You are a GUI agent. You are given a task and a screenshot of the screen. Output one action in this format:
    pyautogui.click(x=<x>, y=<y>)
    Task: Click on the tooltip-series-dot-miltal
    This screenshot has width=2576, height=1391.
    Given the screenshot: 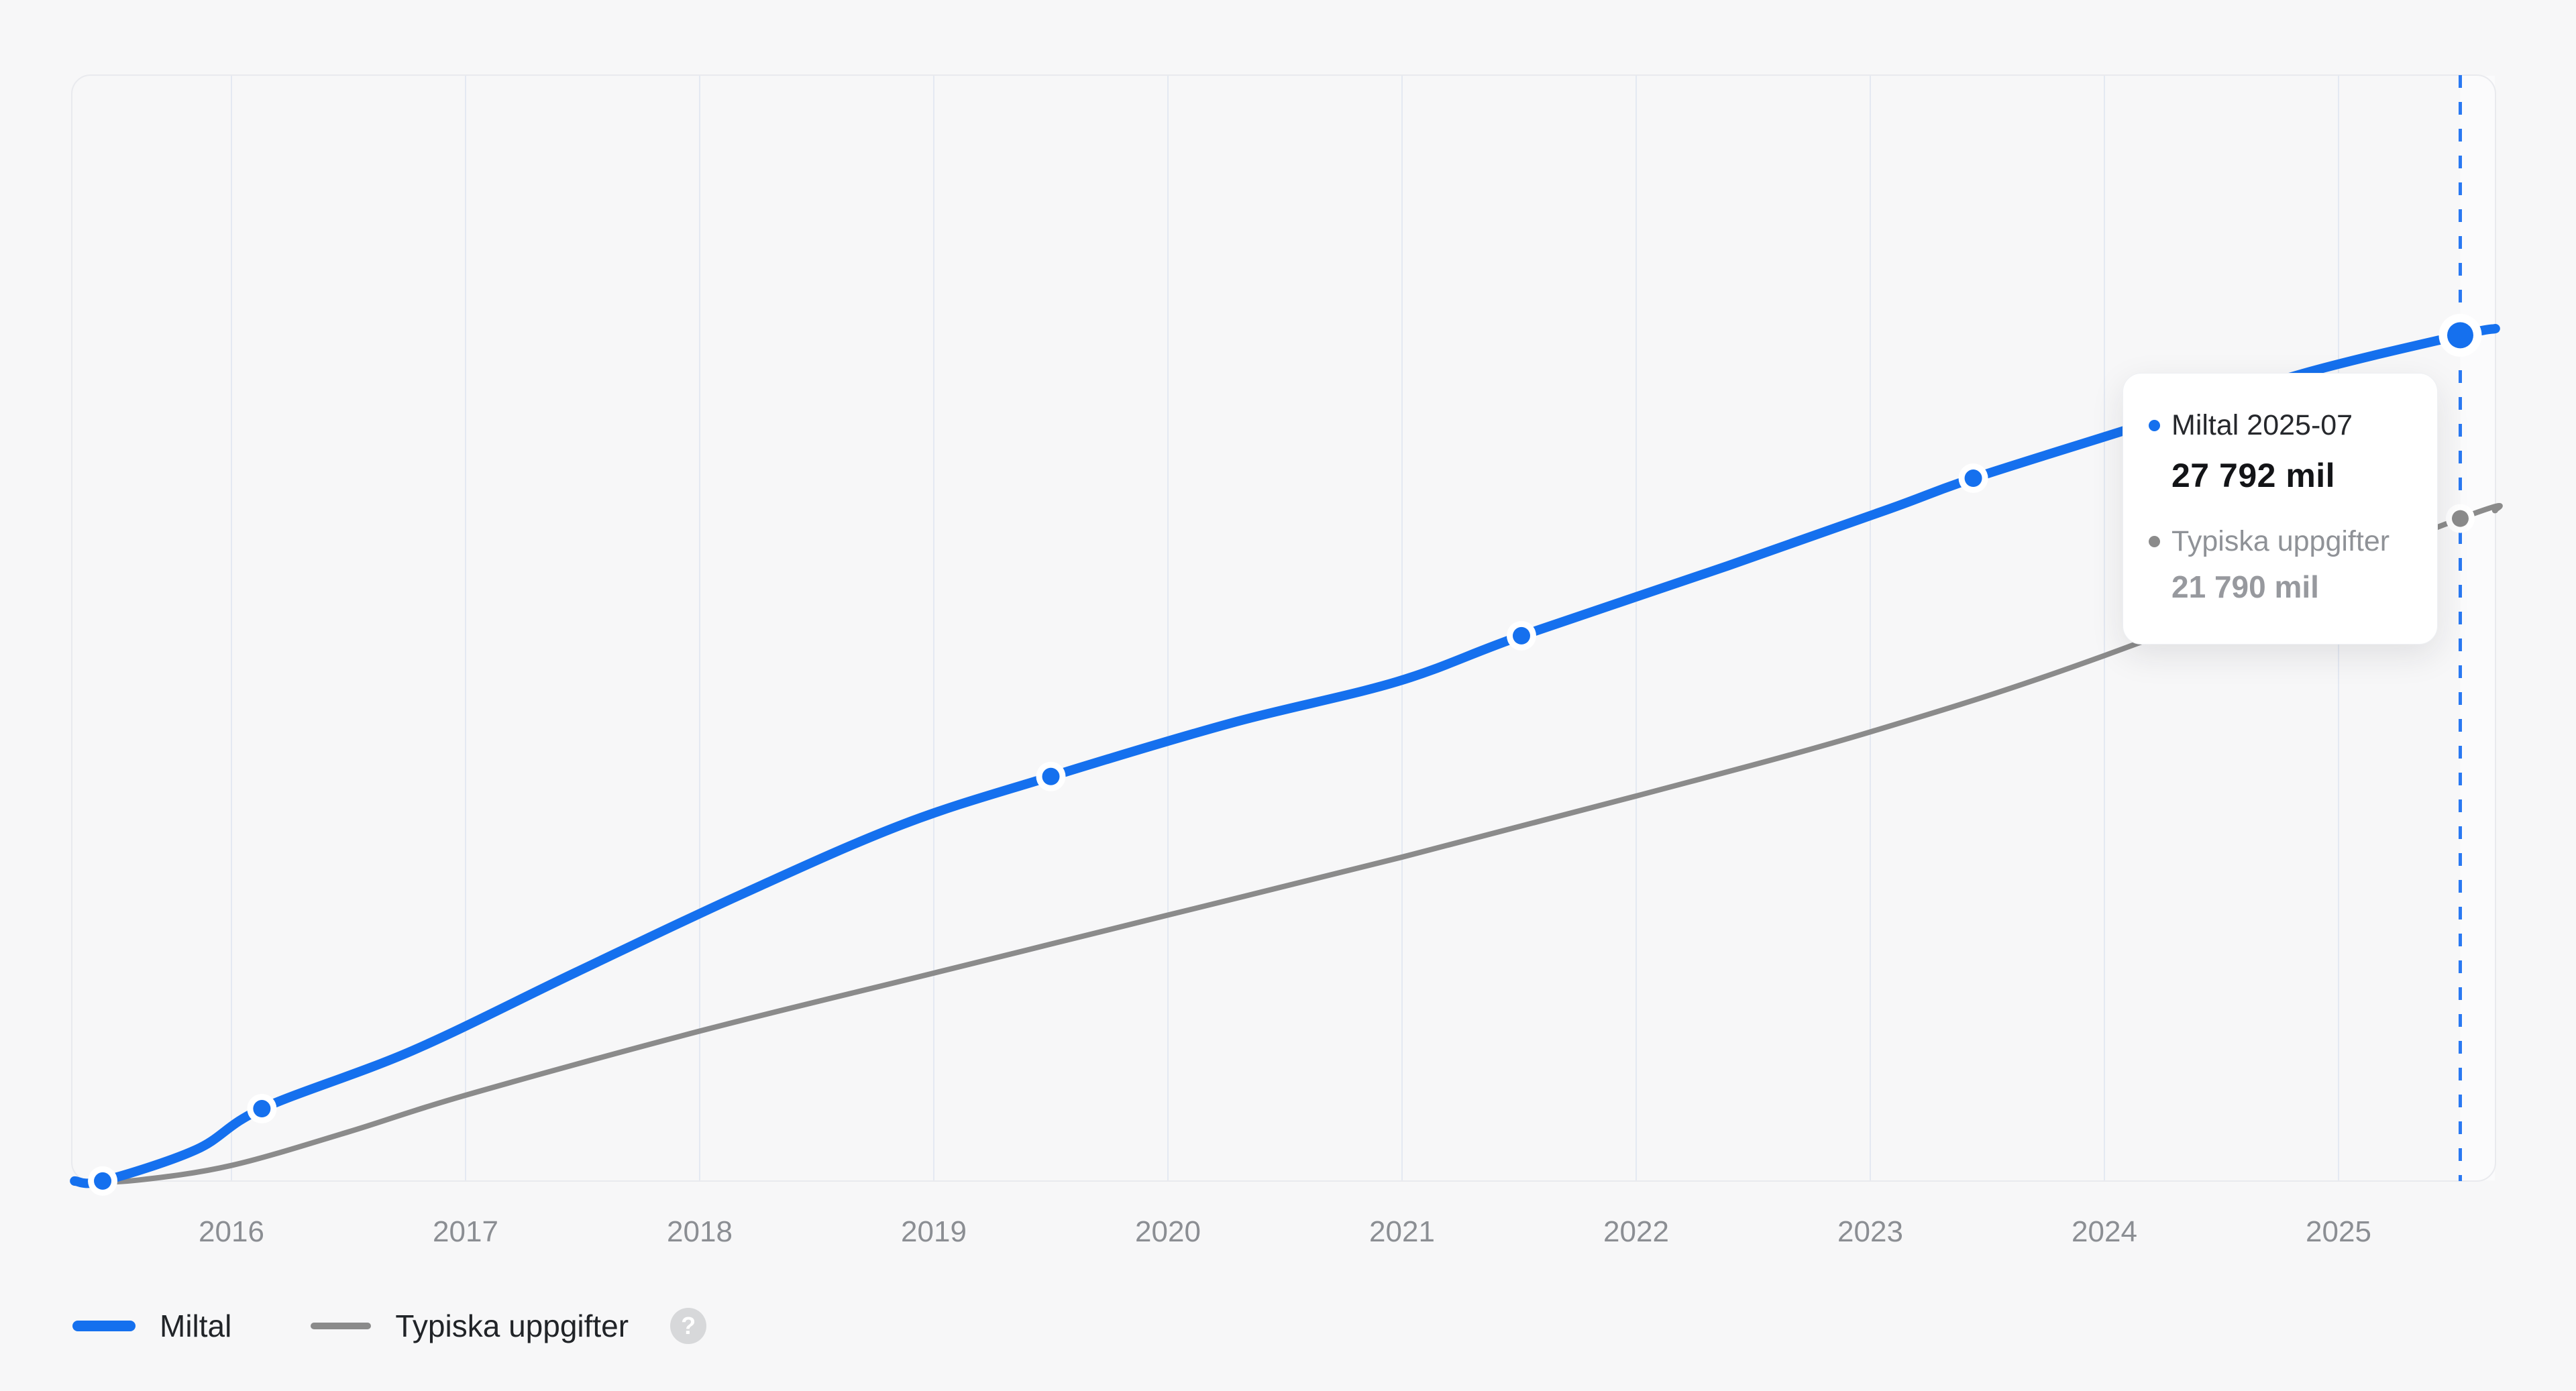 What is the action you would take?
    pyautogui.click(x=2154, y=426)
    